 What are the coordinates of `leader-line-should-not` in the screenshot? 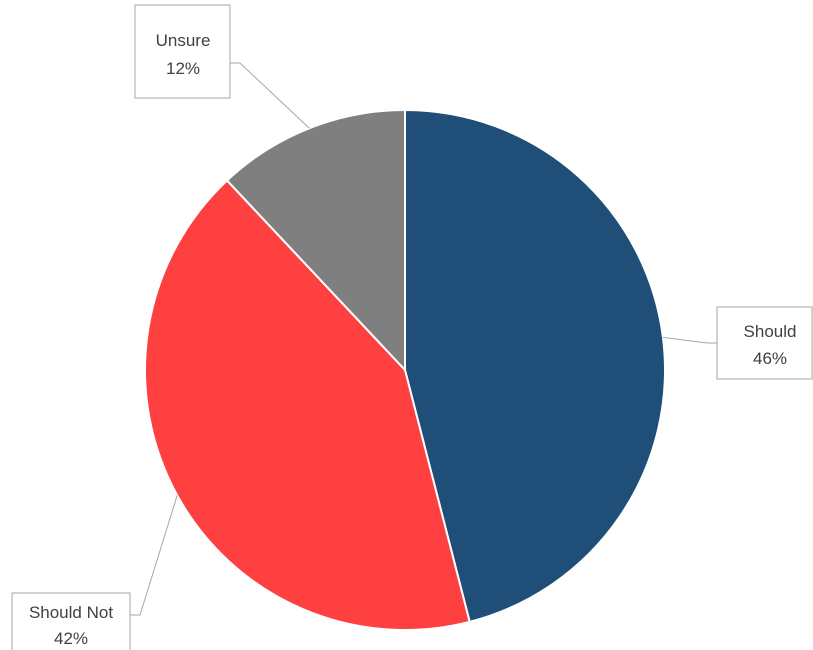 It's located at (154, 555).